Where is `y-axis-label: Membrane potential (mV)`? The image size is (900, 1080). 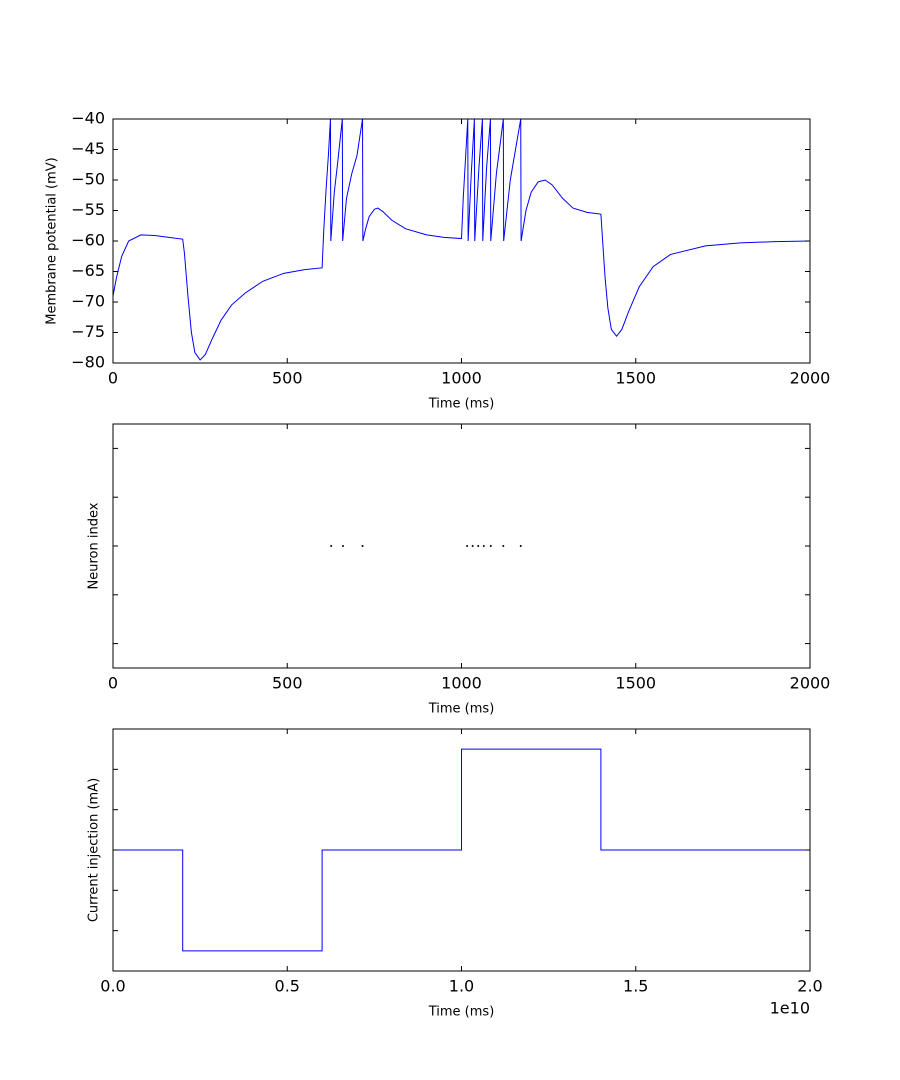
y-axis-label: Membrane potential (mV) is located at coordinates (52, 240).